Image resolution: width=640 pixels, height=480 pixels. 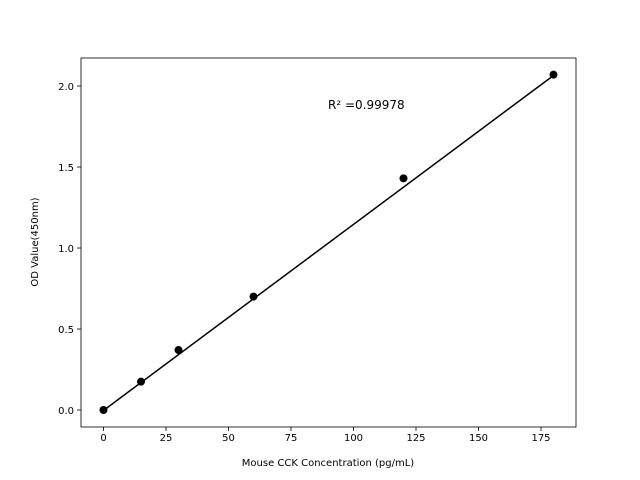 What do you see at coordinates (540, 438) in the screenshot?
I see `x-tick-label: 175` at bounding box center [540, 438].